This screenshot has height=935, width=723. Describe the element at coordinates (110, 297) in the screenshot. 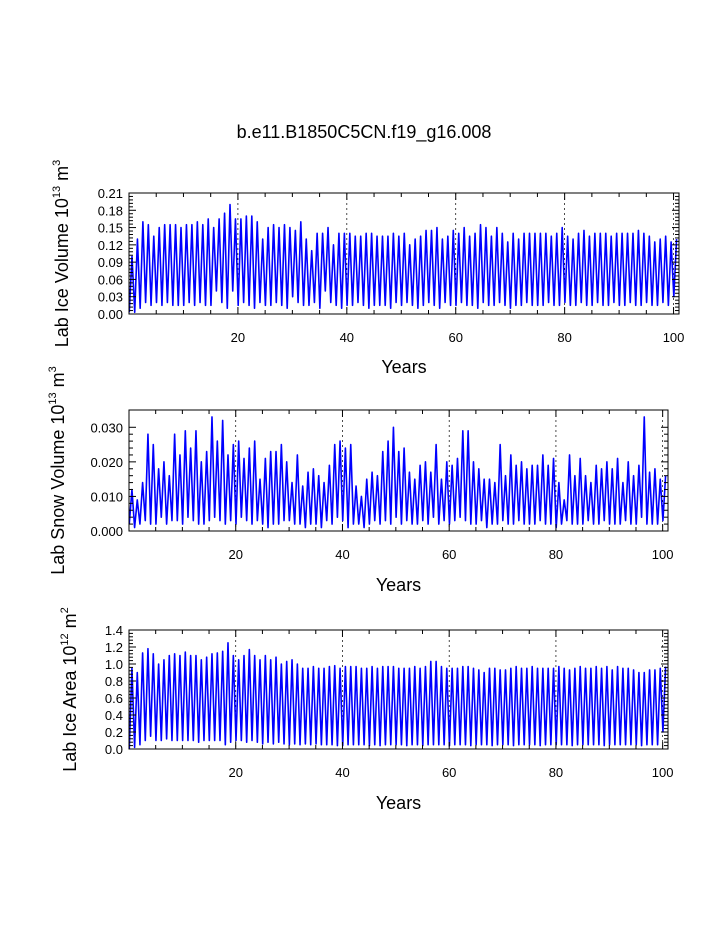

I see `y-tick-label: 0.03` at that location.